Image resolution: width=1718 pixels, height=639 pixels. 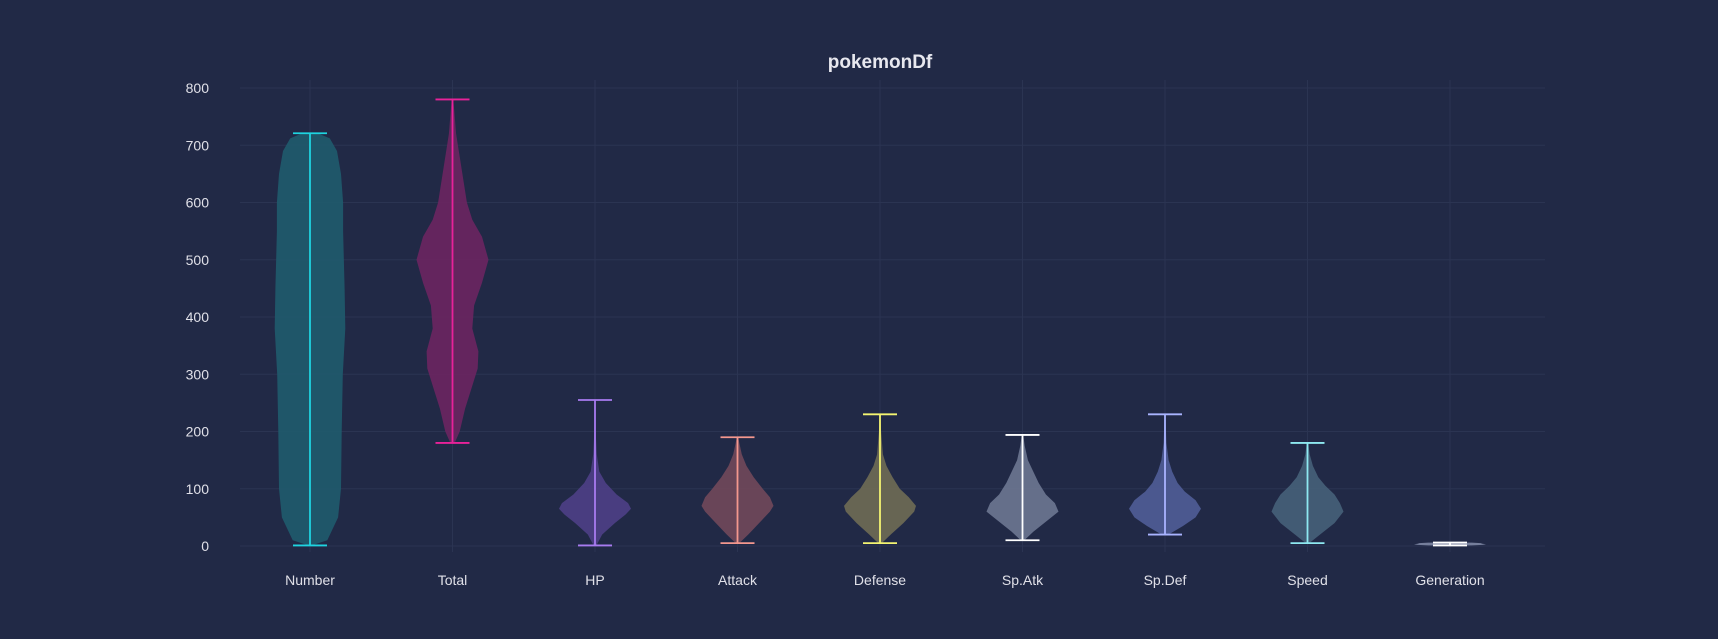 I want to click on x-tick-label: HP, so click(x=594, y=580).